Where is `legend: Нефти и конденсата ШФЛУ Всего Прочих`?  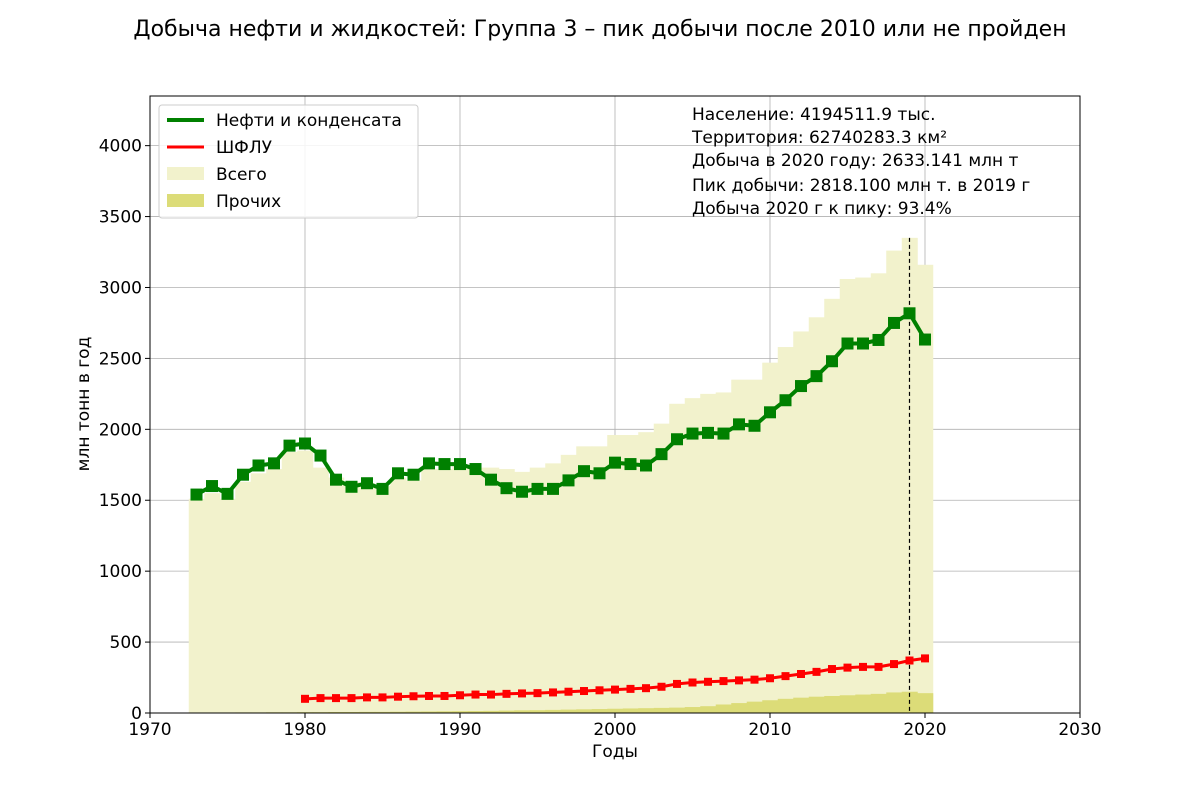 legend: Нефти и конденсата ШФЛУ Всего Прочих is located at coordinates (288, 161).